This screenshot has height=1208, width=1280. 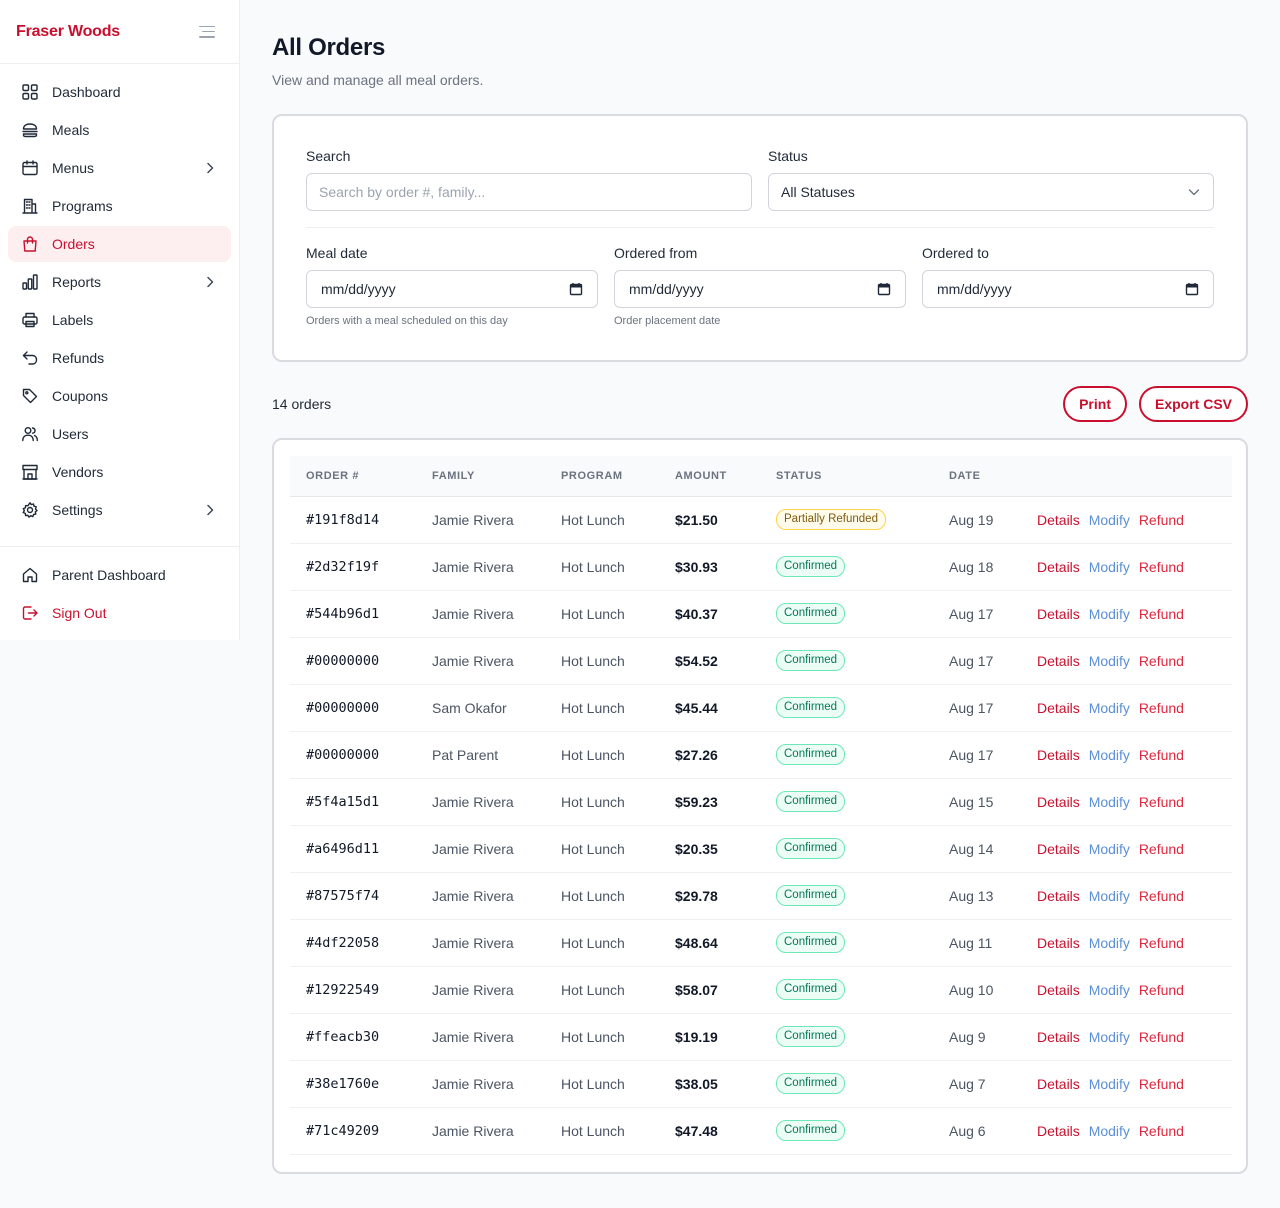 I want to click on amount-cell: $40.37, so click(x=696, y=613).